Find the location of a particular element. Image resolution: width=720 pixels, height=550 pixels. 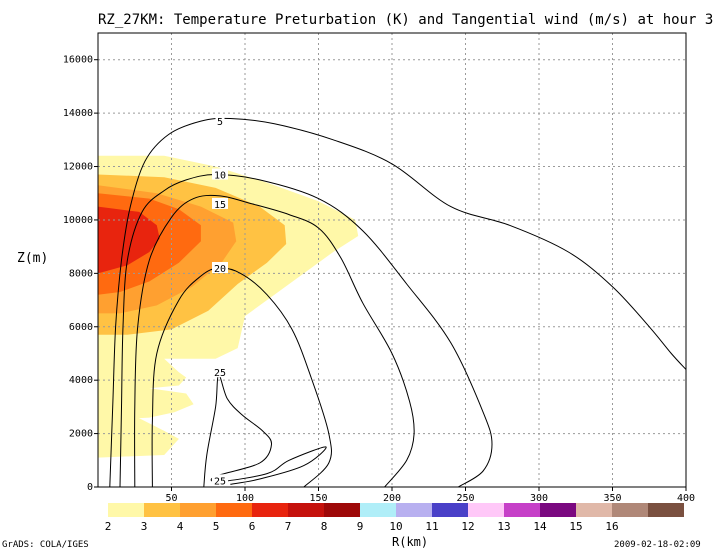

y-tick-label-10000: 10000 is located at coordinates (78, 220).